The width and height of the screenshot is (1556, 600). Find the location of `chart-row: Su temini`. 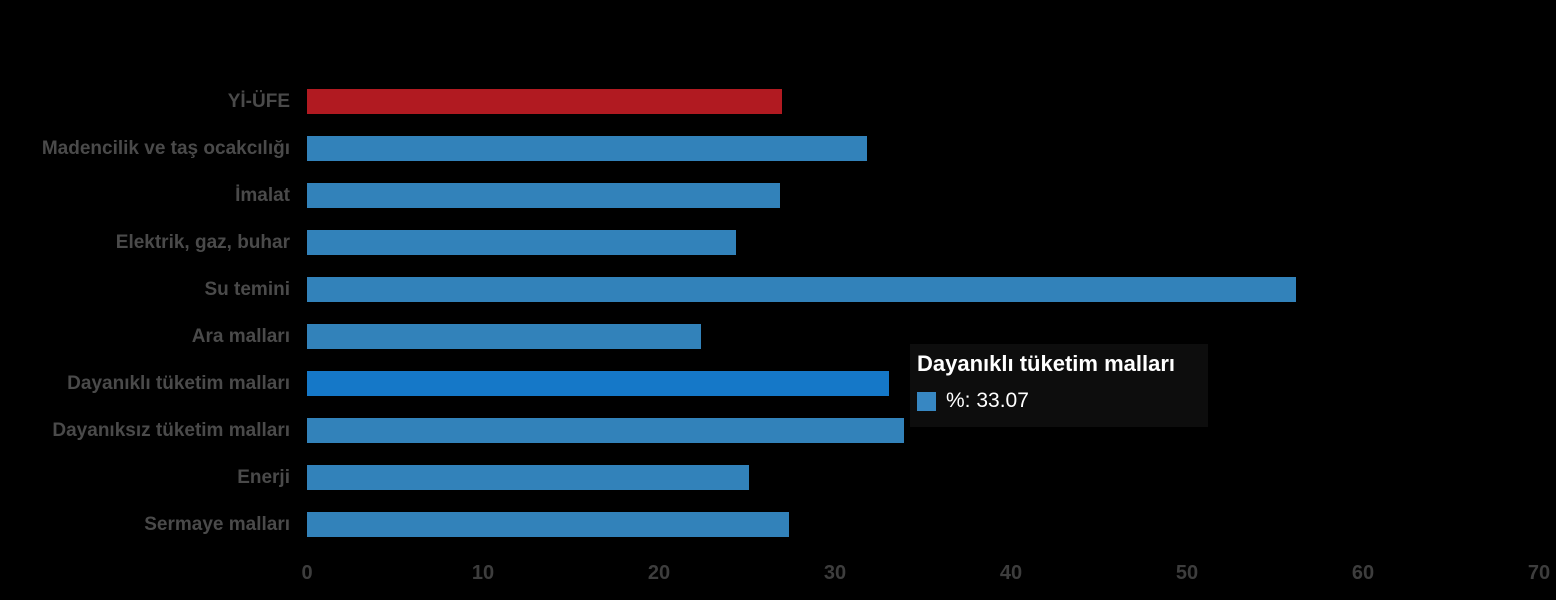

chart-row: Su temini is located at coordinates (778, 289).